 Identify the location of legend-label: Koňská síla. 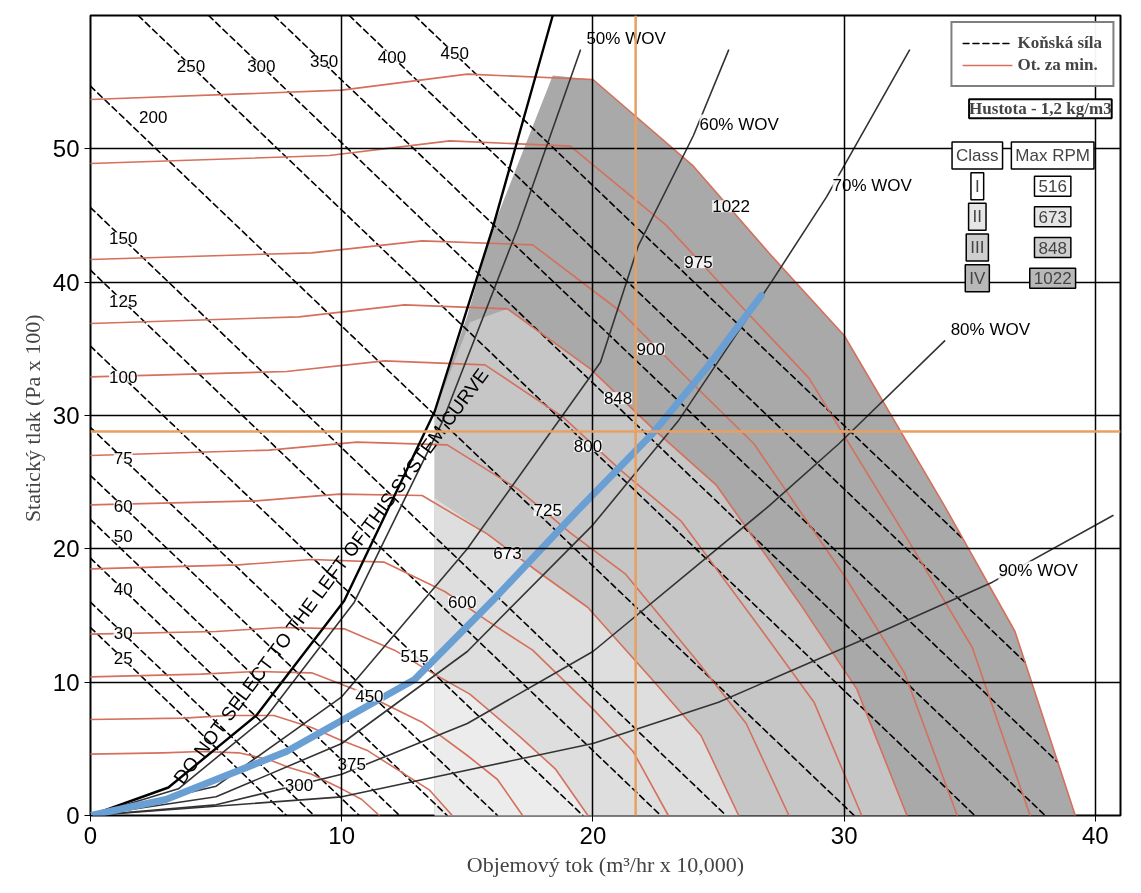
(1059, 43).